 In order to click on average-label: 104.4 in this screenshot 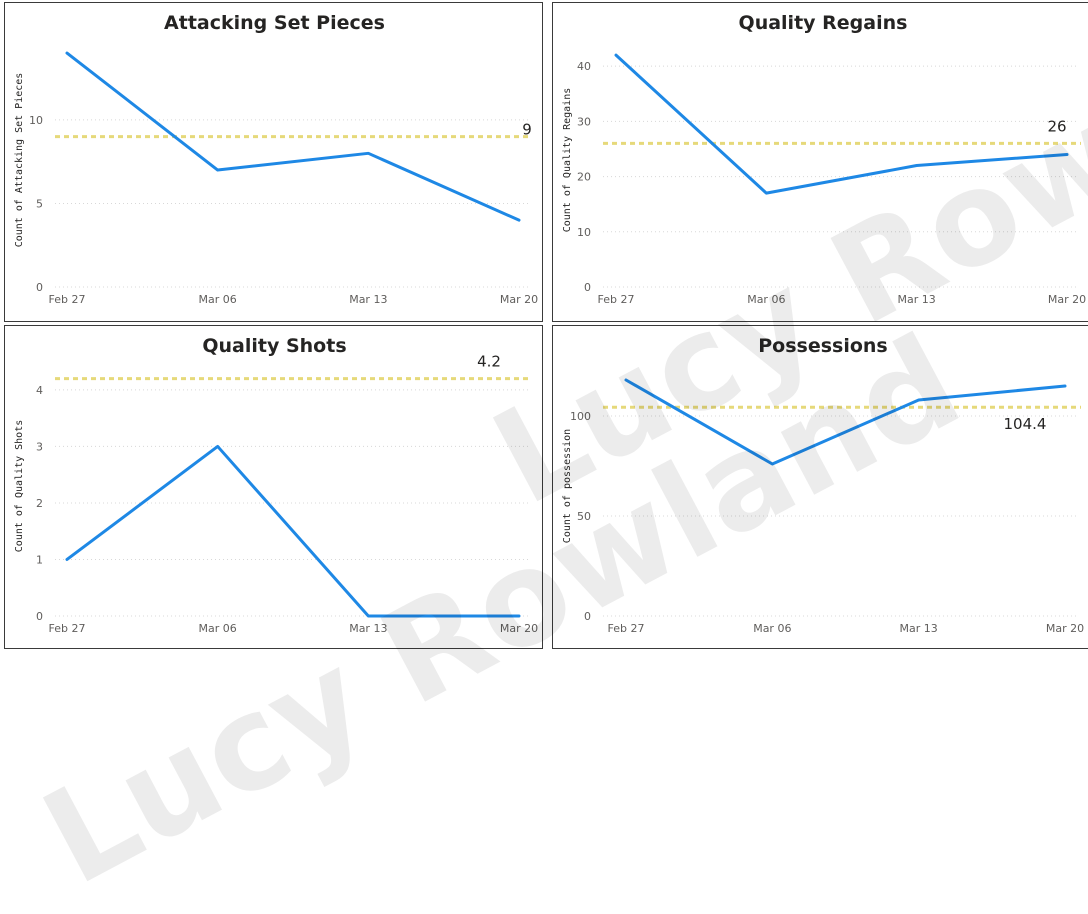, I will do `click(1025, 424)`.